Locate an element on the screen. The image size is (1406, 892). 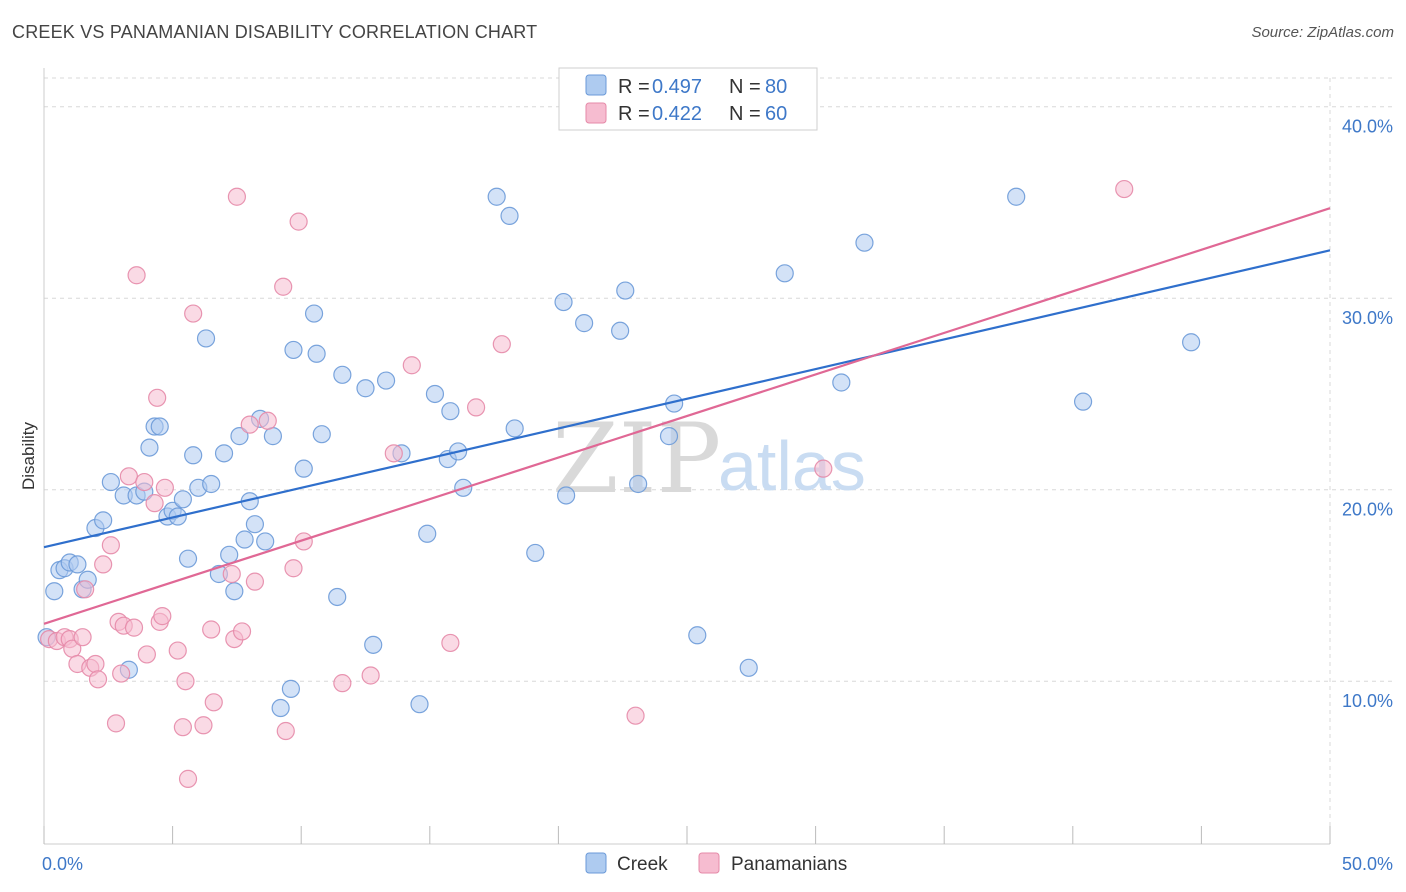
legend-n-label: N = is located at coordinates (745, 87).